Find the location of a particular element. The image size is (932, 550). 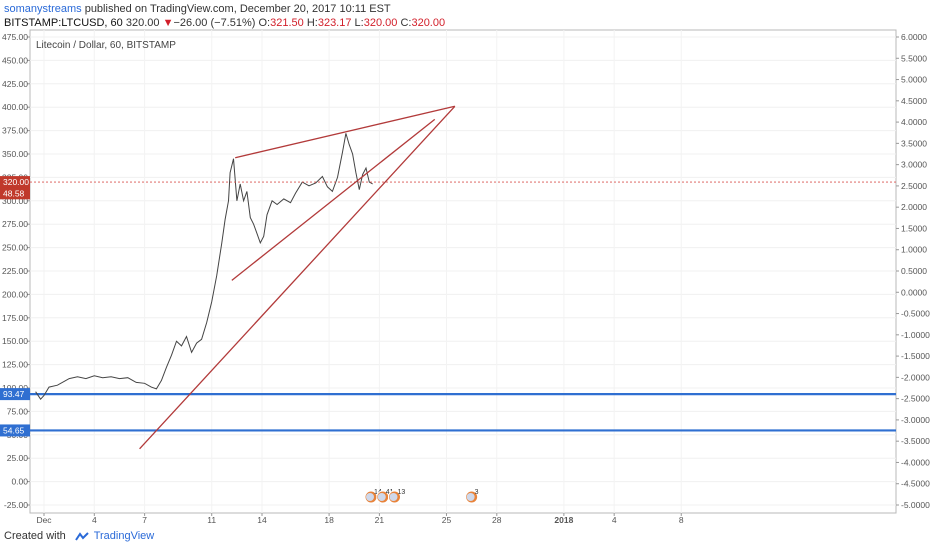

y-tick-label: -25.00 is located at coordinates (16, 505).